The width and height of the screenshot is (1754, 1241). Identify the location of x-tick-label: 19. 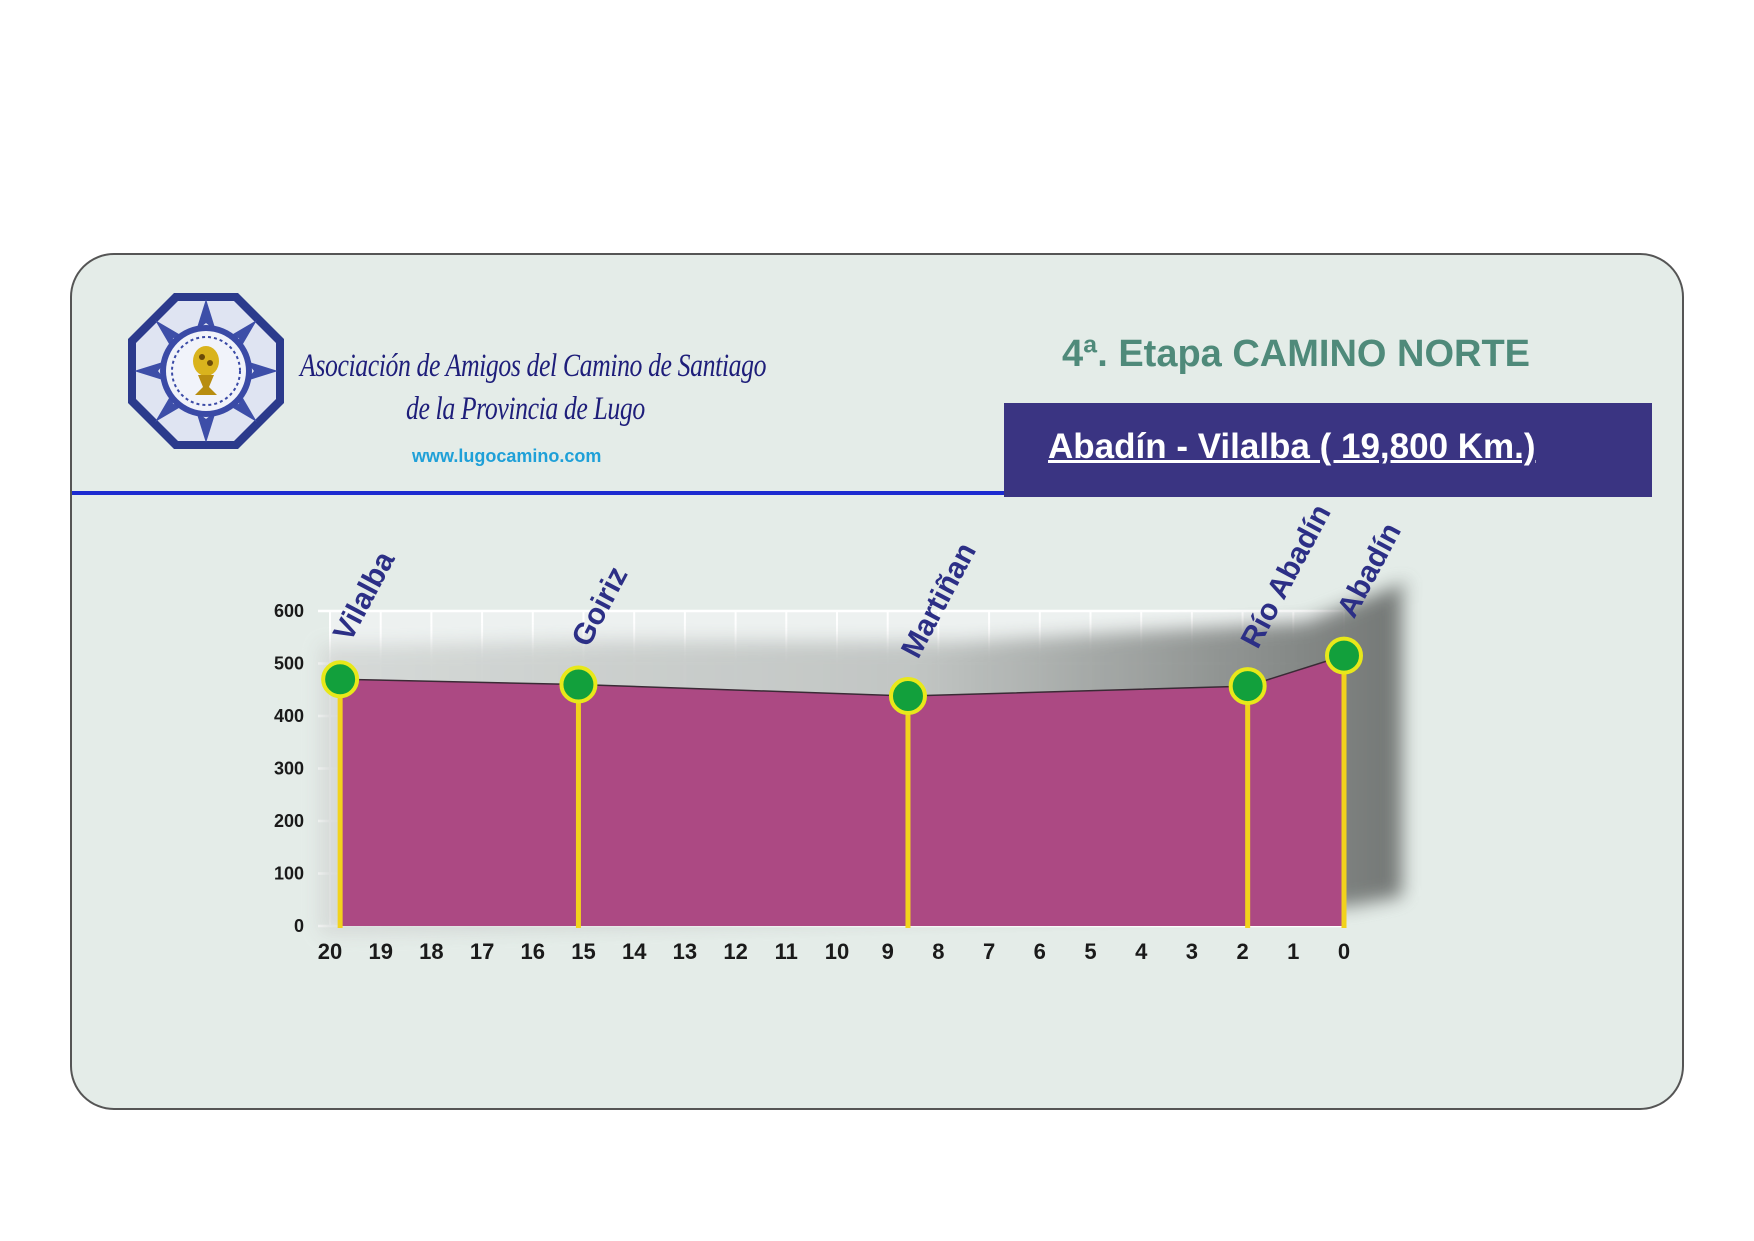
(380, 951).